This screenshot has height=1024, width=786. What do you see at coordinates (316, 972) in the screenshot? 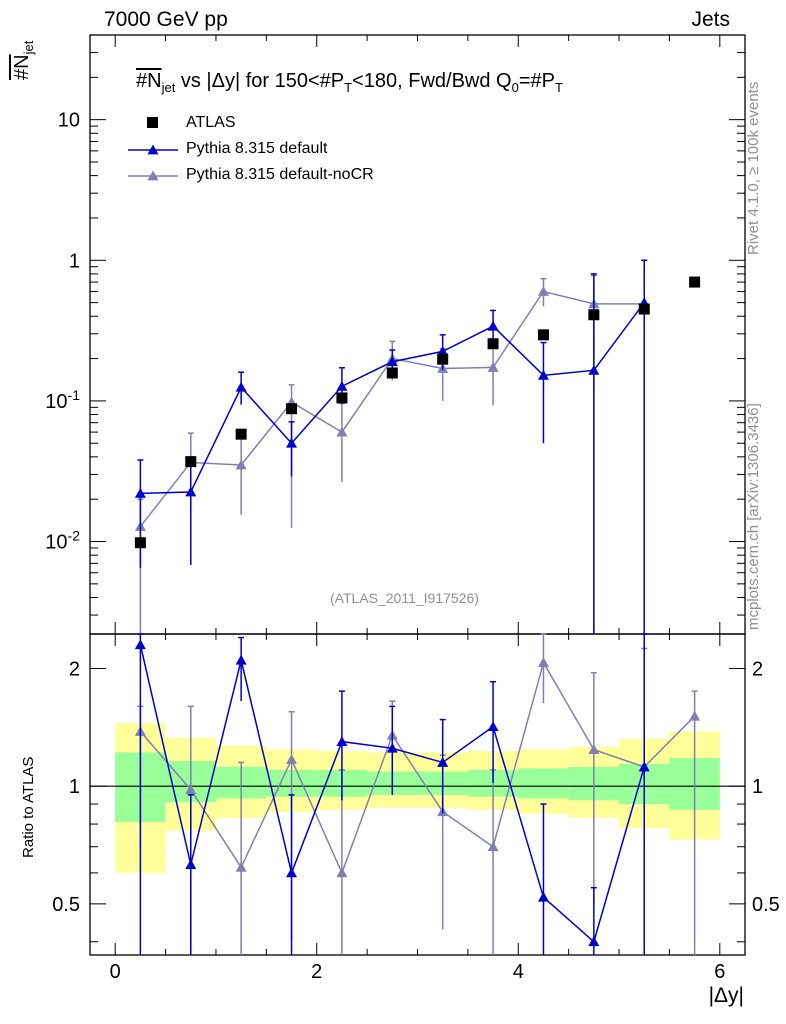
I see `x-tick-label: 2` at bounding box center [316, 972].